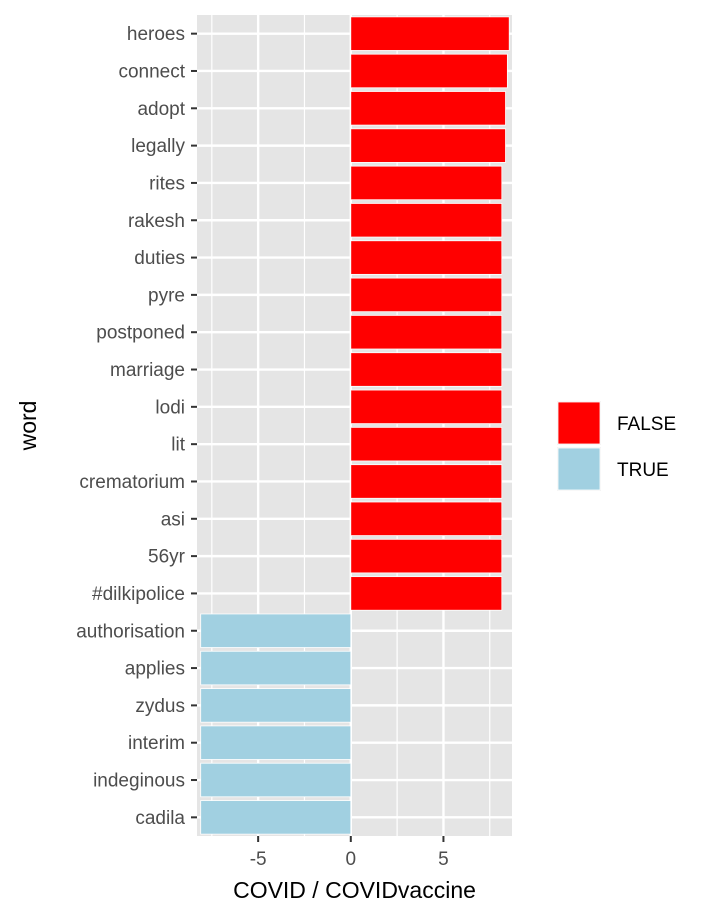  I want to click on legend-swatch-true, so click(579, 469).